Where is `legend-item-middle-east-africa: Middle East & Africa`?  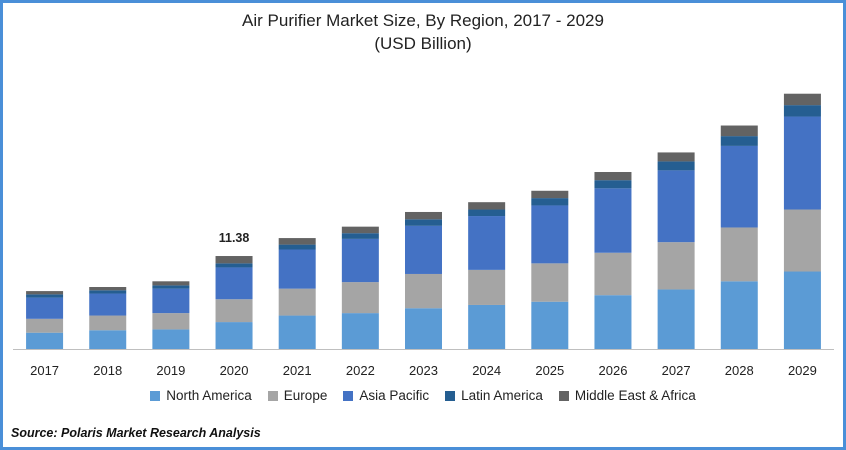
legend-item-middle-east-africa: Middle East & Africa is located at coordinates (627, 395).